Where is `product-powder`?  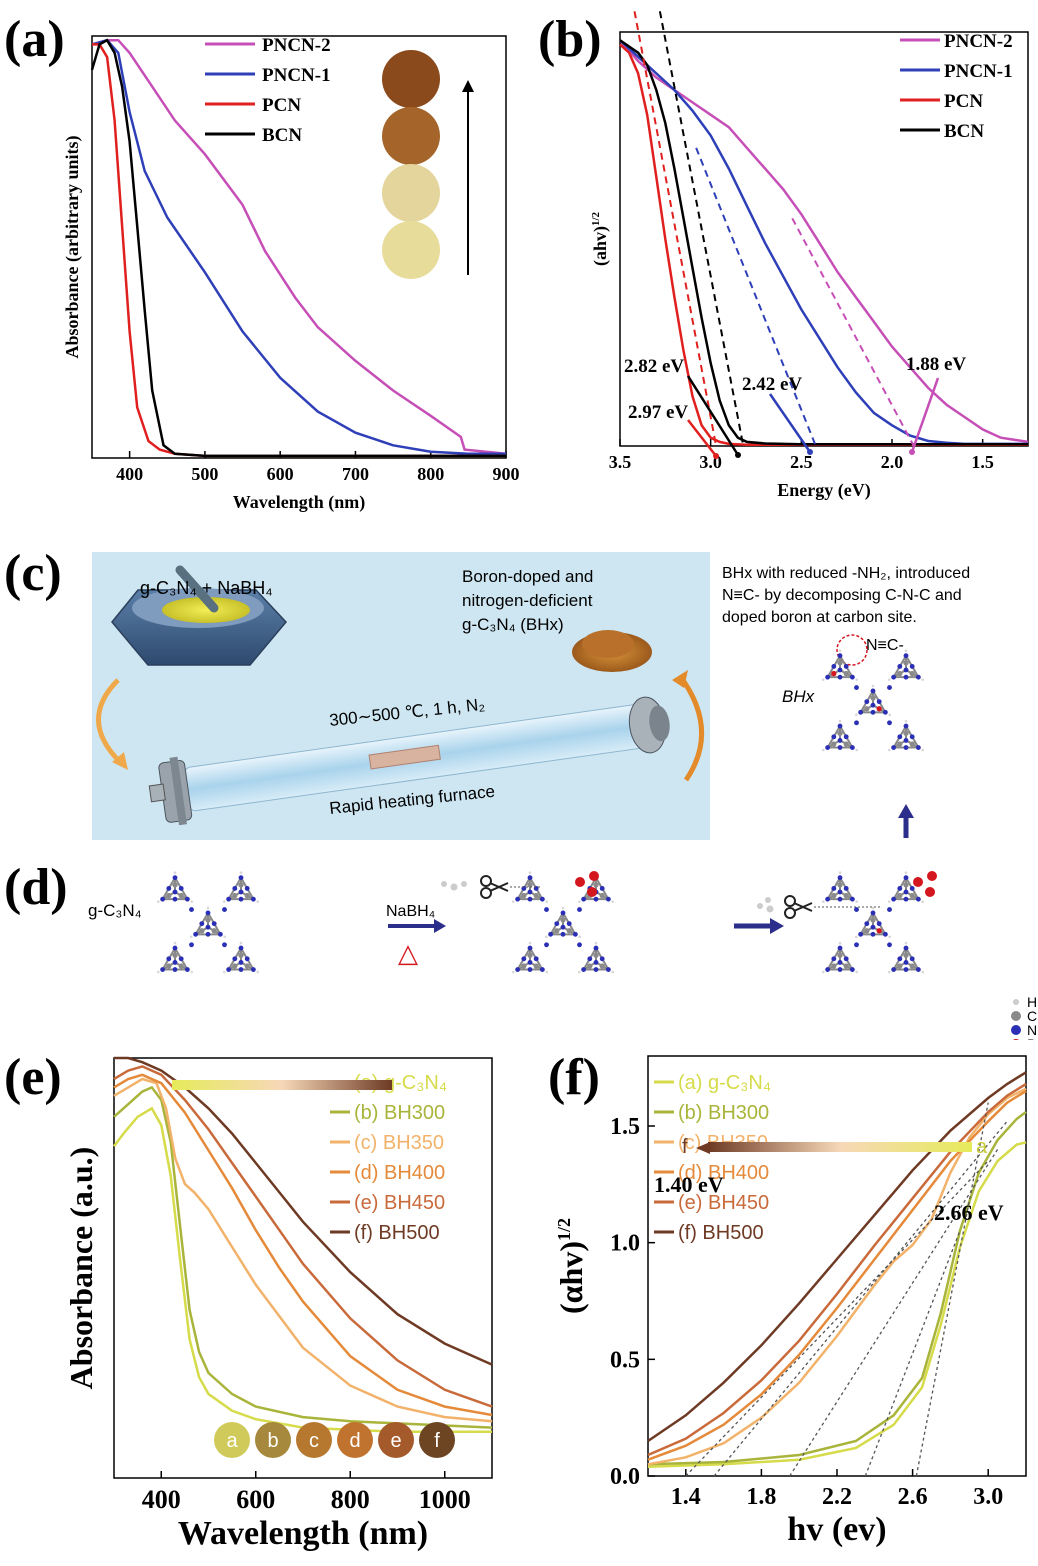
product-powder is located at coordinates (612, 651).